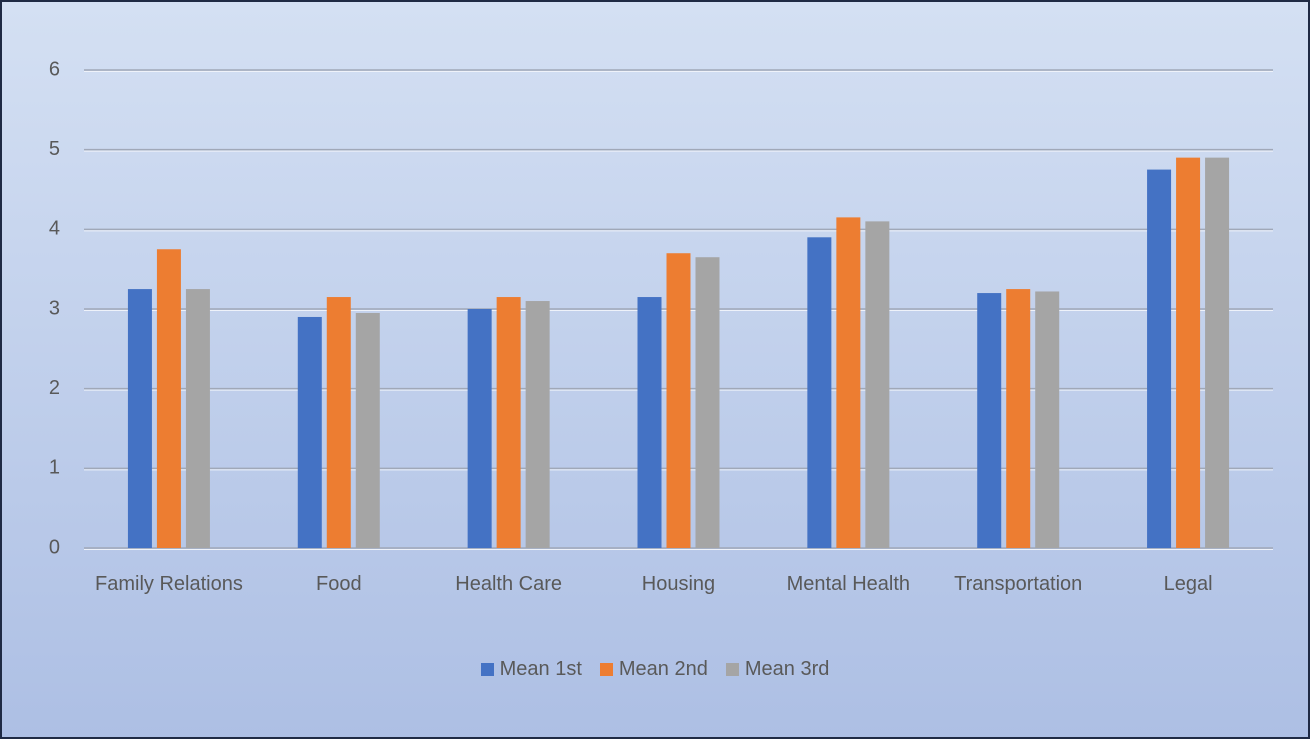 The height and width of the screenshot is (739, 1310). Describe the element at coordinates (508, 584) in the screenshot. I see `x-tick-label: Health Care` at that location.